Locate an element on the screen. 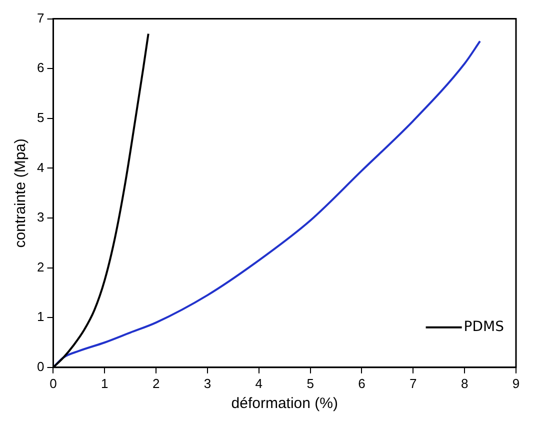  y-tick-label: 6 is located at coordinates (40, 68).